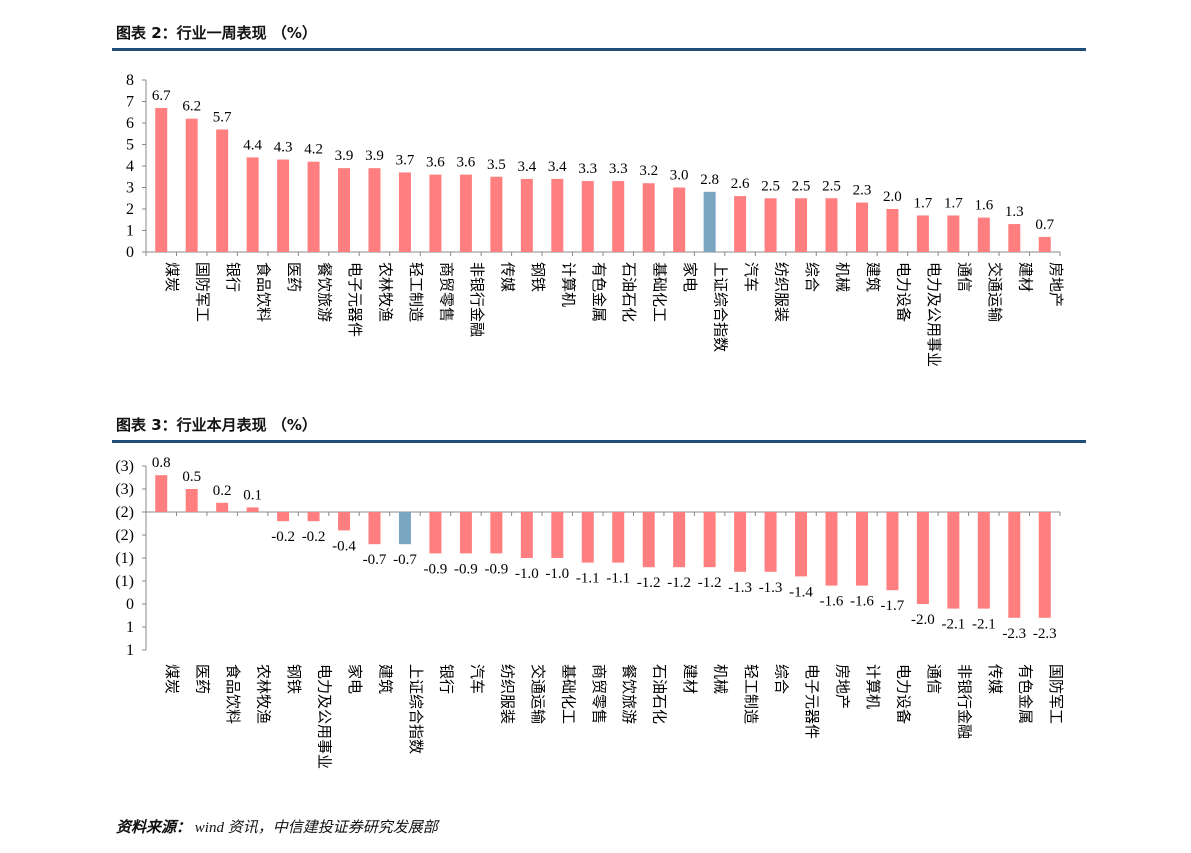 The width and height of the screenshot is (1191, 853). I want to click on monthly-category-label: 煤炭, so click(171, 679).